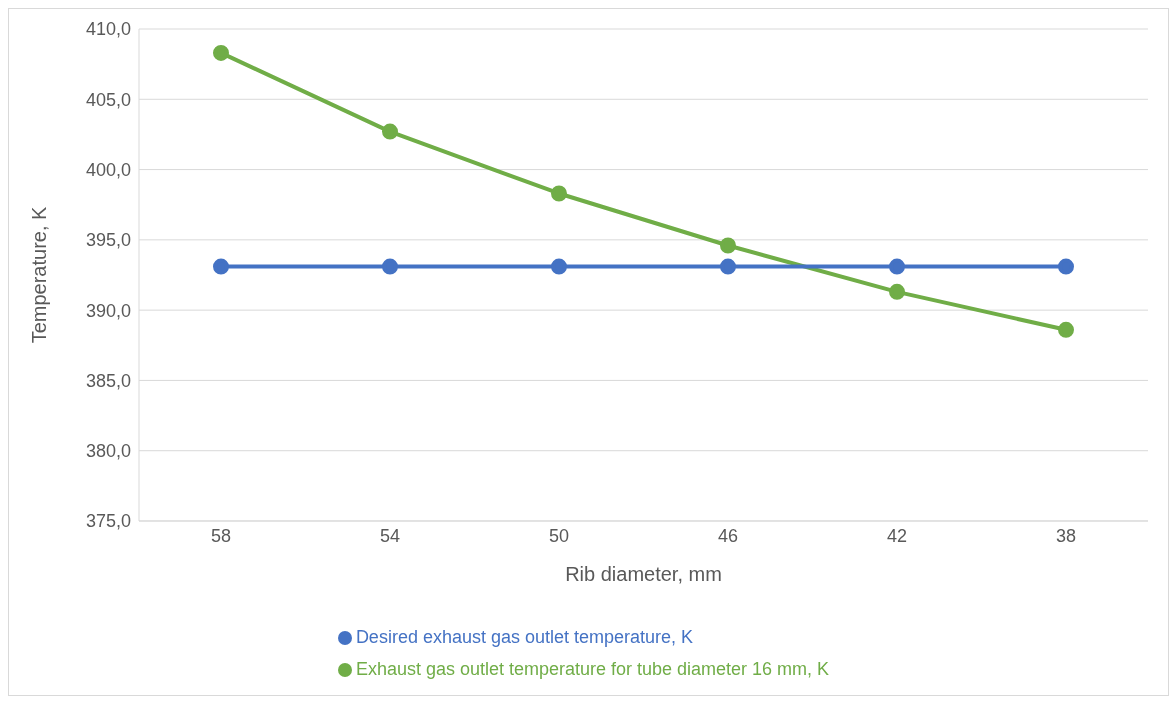  Describe the element at coordinates (524, 637) in the screenshot. I see `legend-label: Desired exhaust gas outlet temperature, K` at that location.